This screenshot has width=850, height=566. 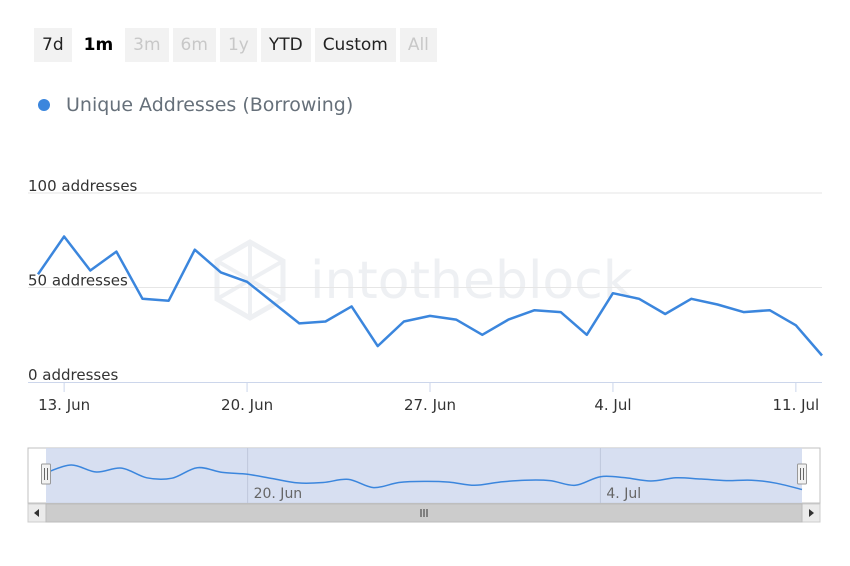 I want to click on scrollbar-thumb, so click(x=424, y=513).